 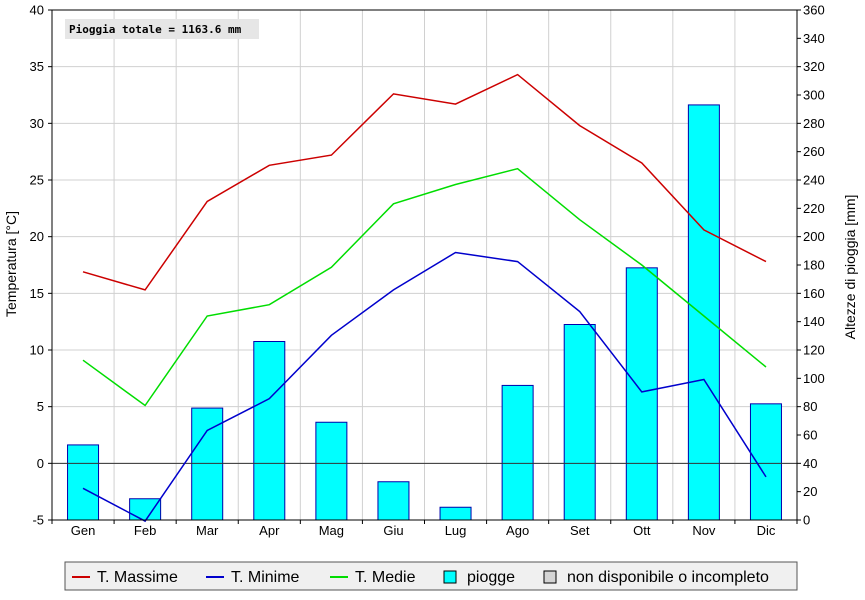 What do you see at coordinates (814, 350) in the screenshot?
I see `right-tick-label: 120` at bounding box center [814, 350].